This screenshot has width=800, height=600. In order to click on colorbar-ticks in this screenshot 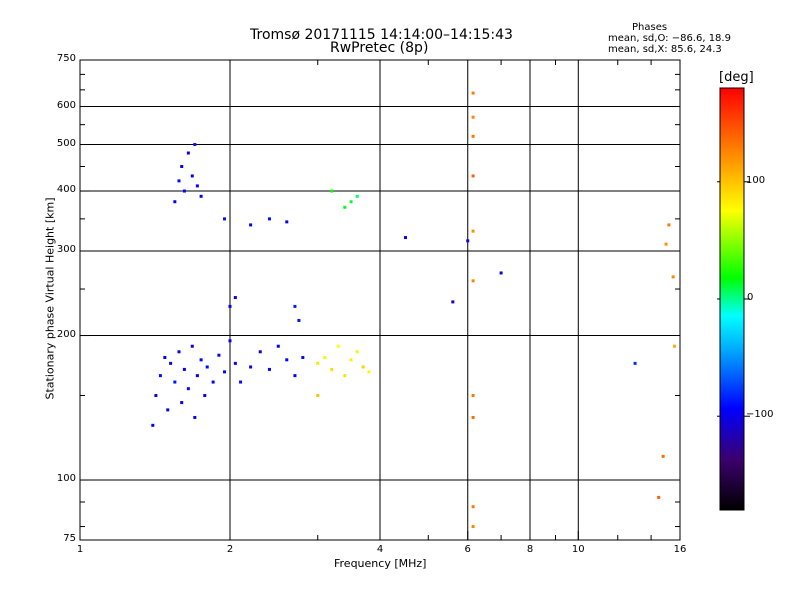, I will do `click(733, 299)`.